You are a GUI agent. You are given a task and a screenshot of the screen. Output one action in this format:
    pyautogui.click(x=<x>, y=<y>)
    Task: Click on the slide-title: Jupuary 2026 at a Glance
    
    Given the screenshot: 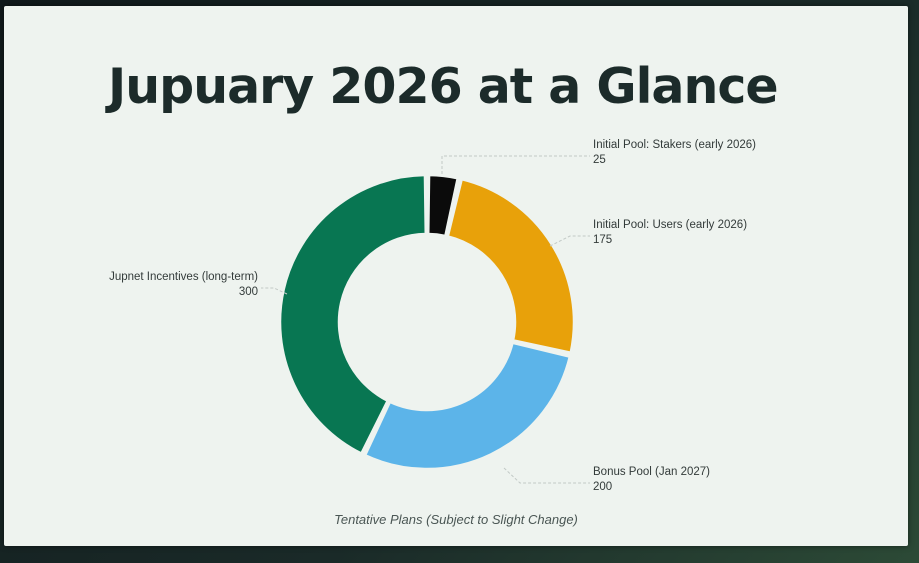 What is the action you would take?
    pyautogui.click(x=443, y=86)
    